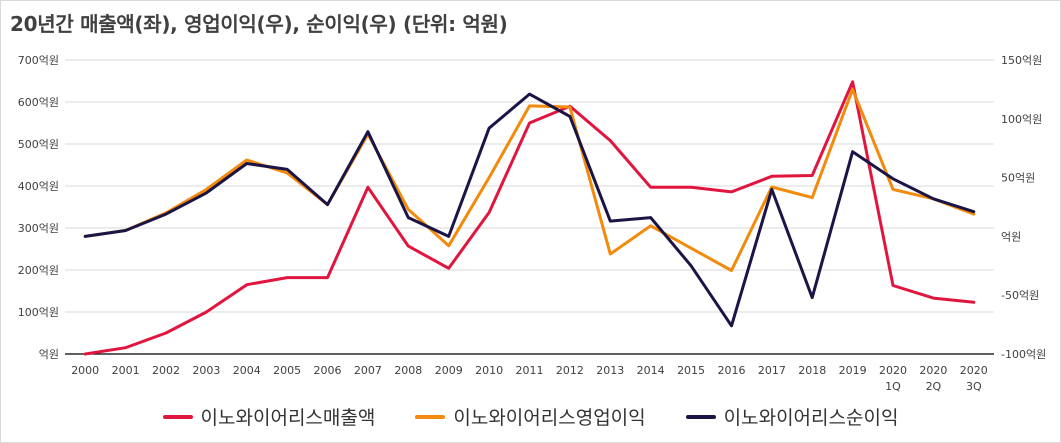 This screenshot has width=1061, height=443. What do you see at coordinates (1018, 178) in the screenshot?
I see `right-axis-tick-label: 50억원` at bounding box center [1018, 178].